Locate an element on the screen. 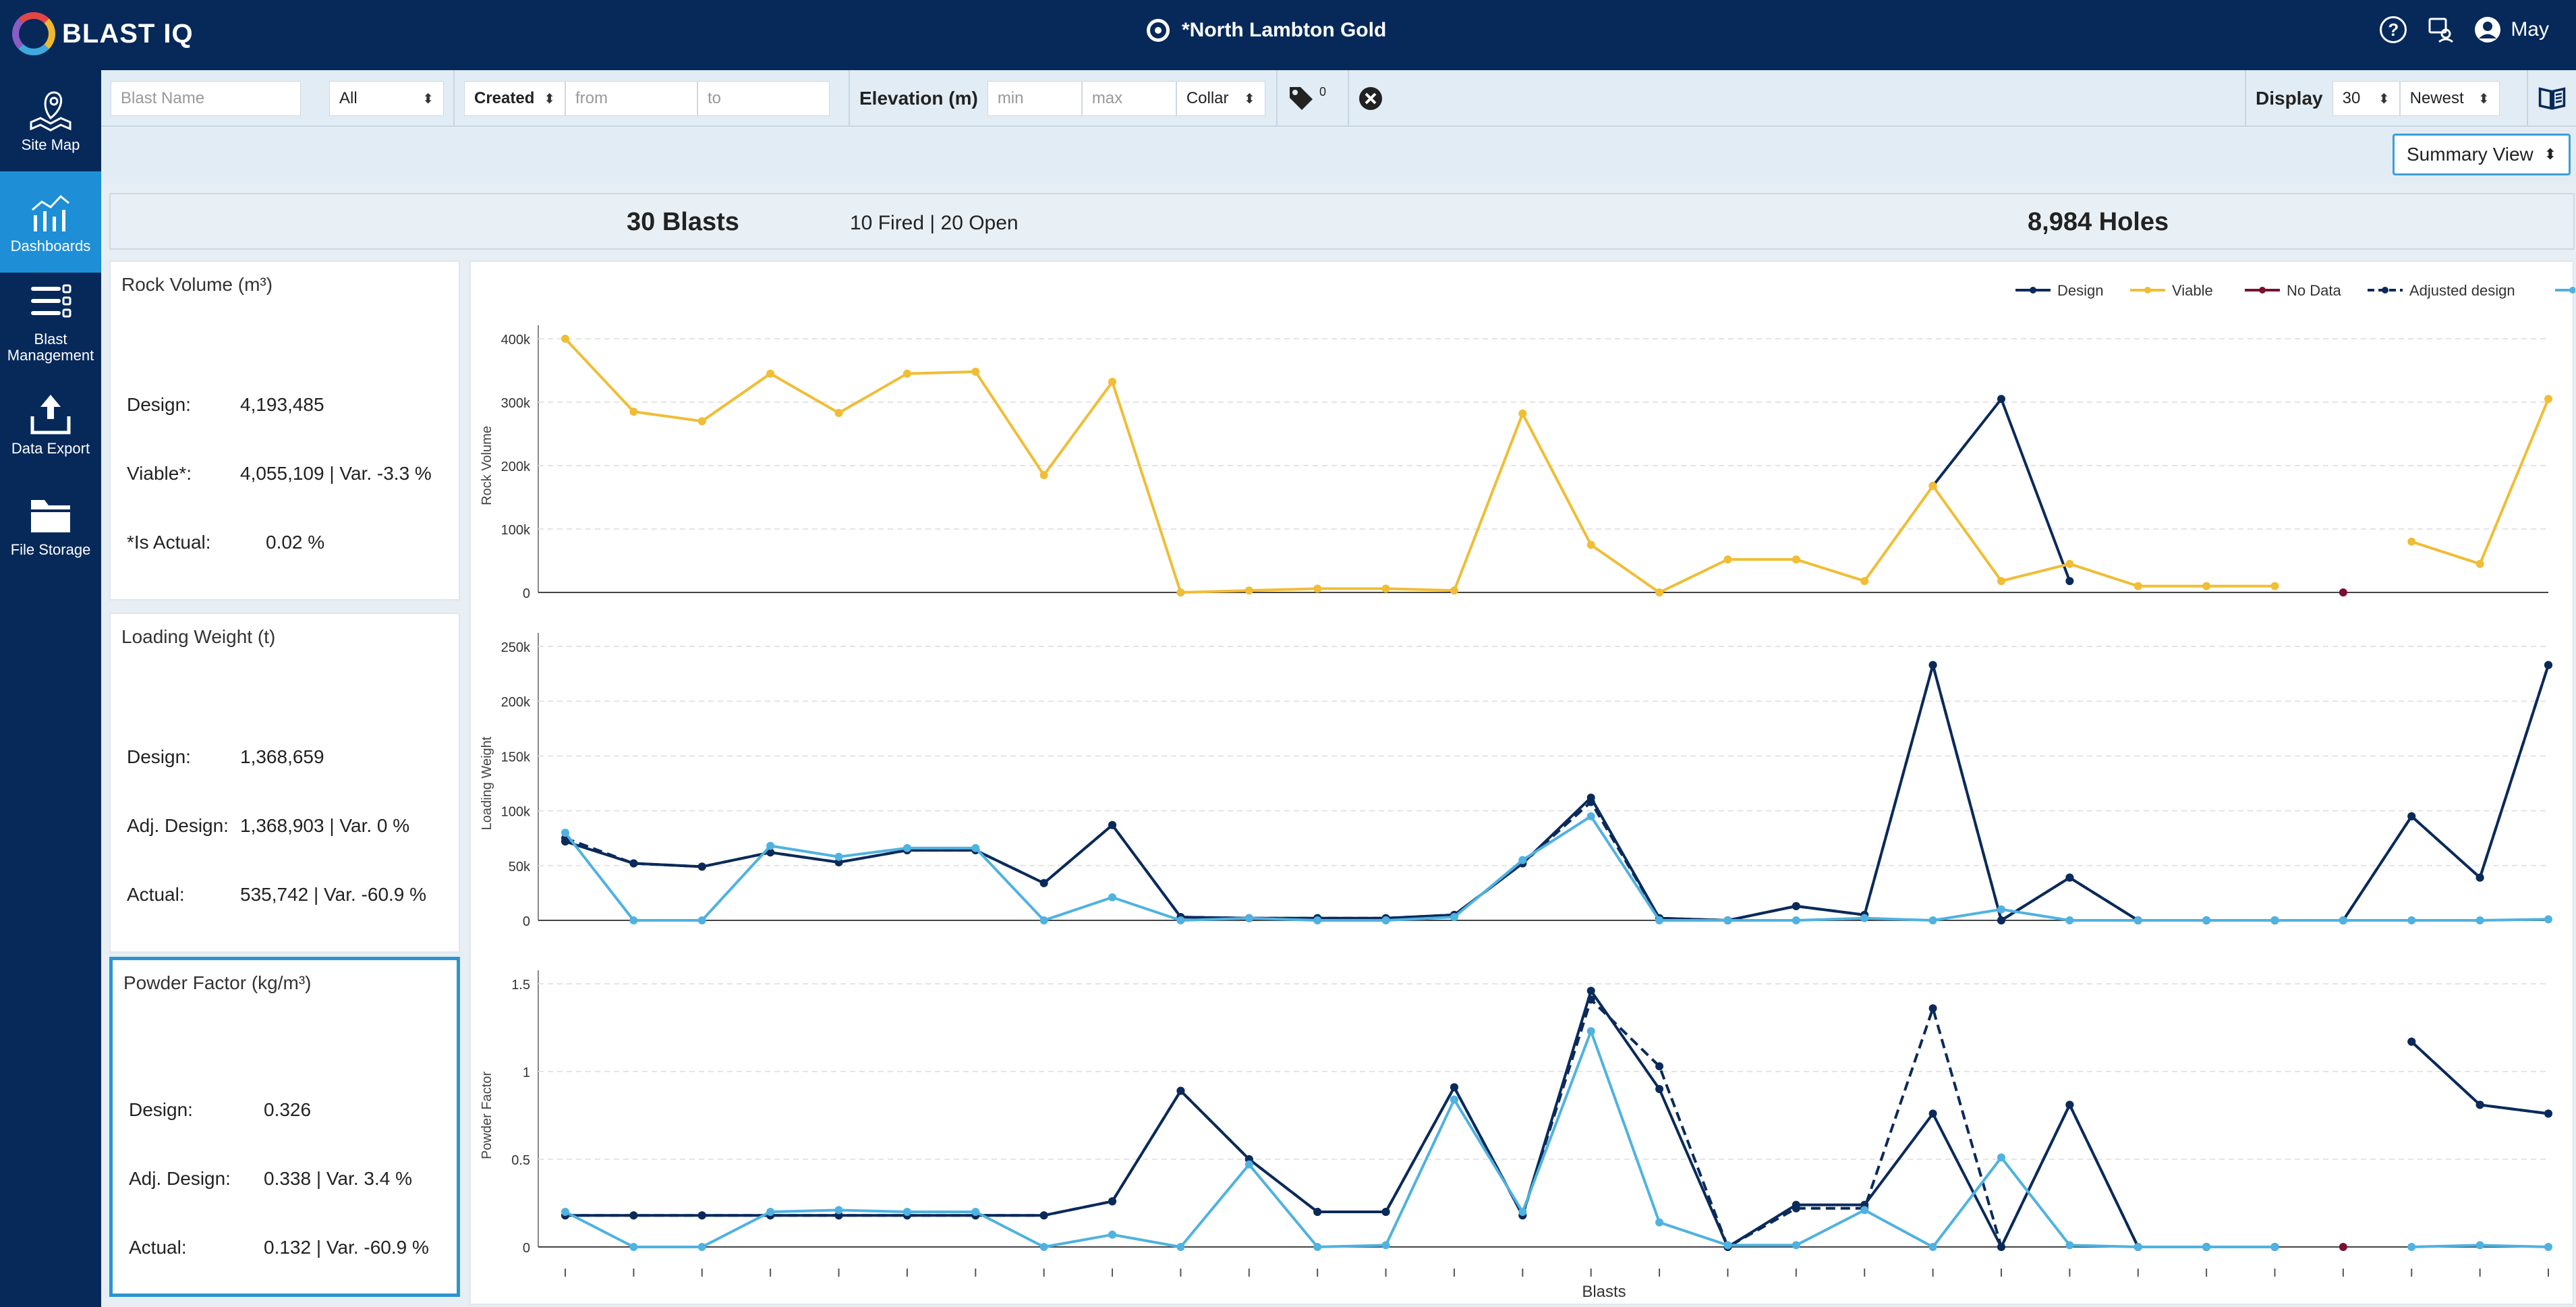 Image resolution: width=2576 pixels, height=1307 pixels. feedback-icon is located at coordinates (2440, 29).